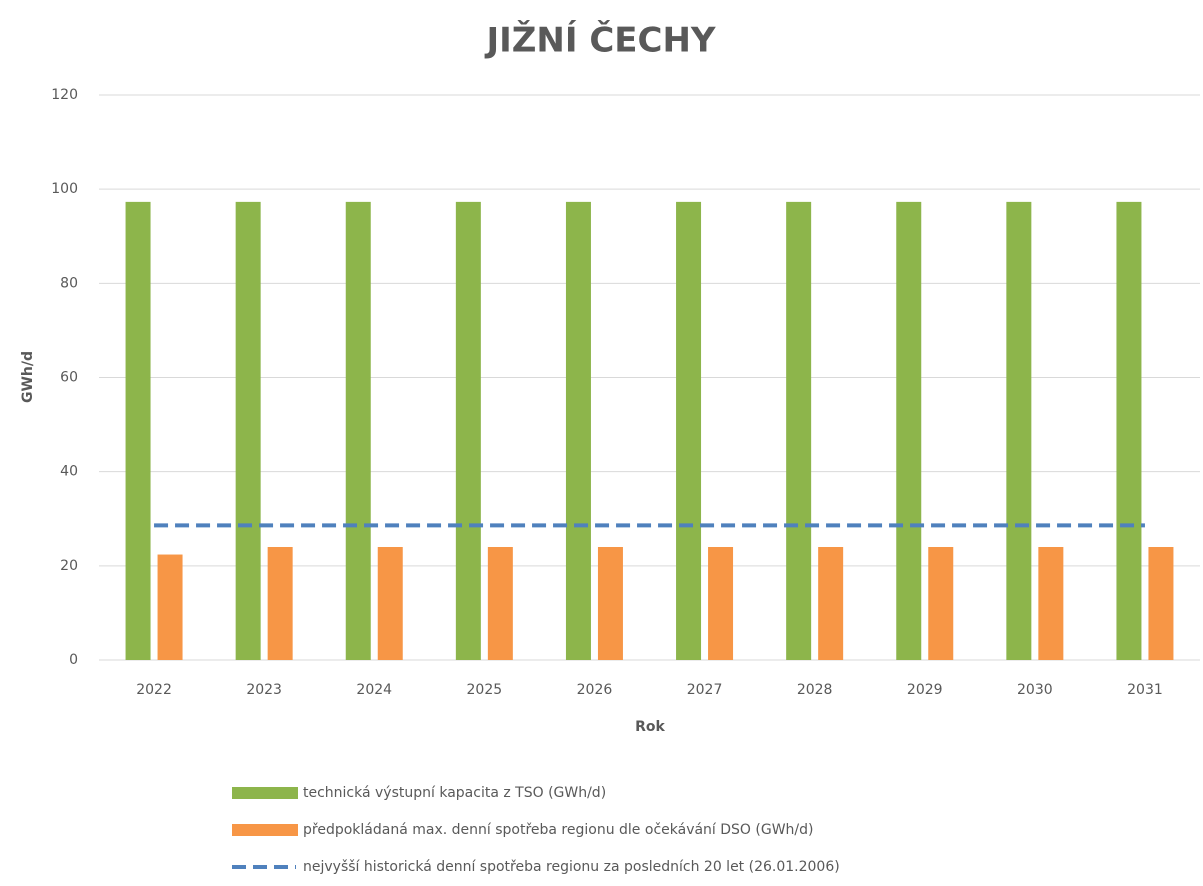  I want to click on y-tick-label: 40, so click(69, 472).